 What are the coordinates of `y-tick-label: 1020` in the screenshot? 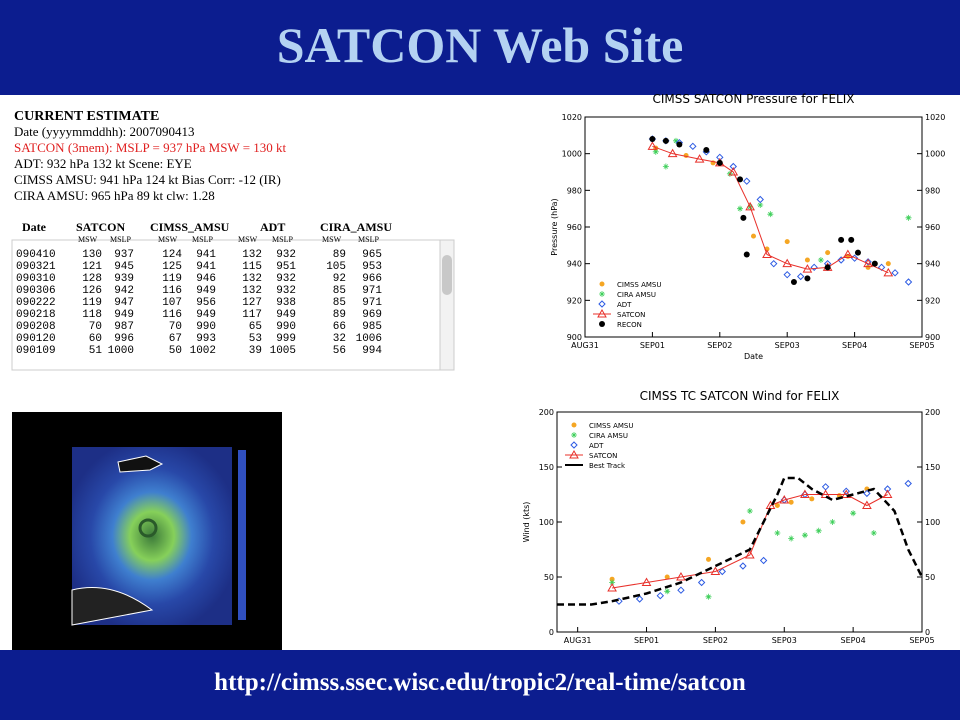 It's located at (572, 117).